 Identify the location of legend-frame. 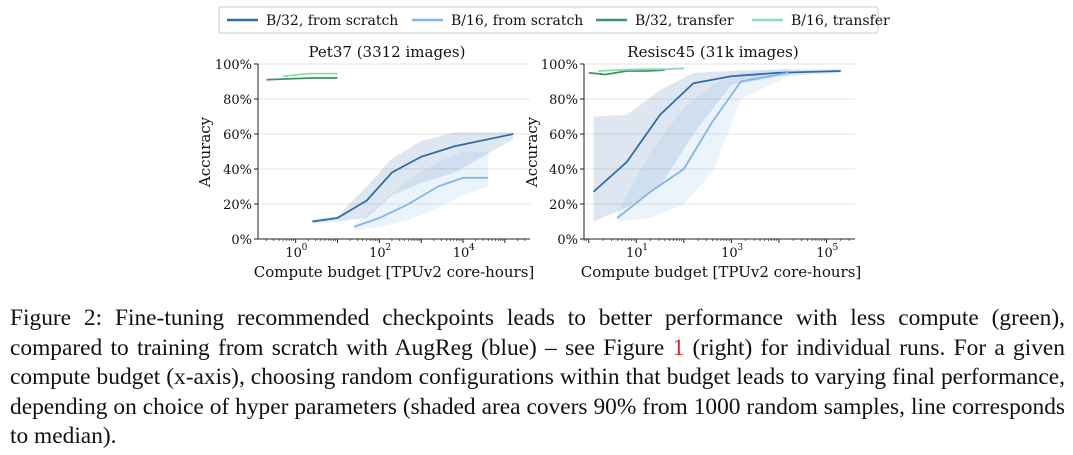
(548, 20).